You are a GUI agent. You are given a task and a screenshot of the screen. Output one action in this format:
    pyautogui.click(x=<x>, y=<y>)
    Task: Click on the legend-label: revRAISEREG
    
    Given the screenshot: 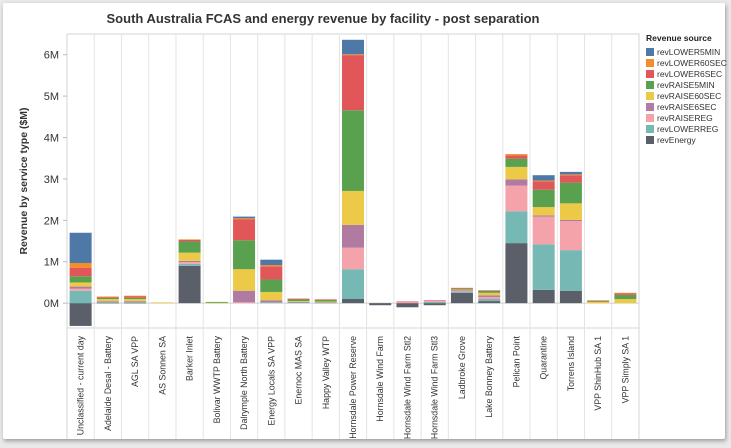 What is the action you would take?
    pyautogui.click(x=685, y=117)
    